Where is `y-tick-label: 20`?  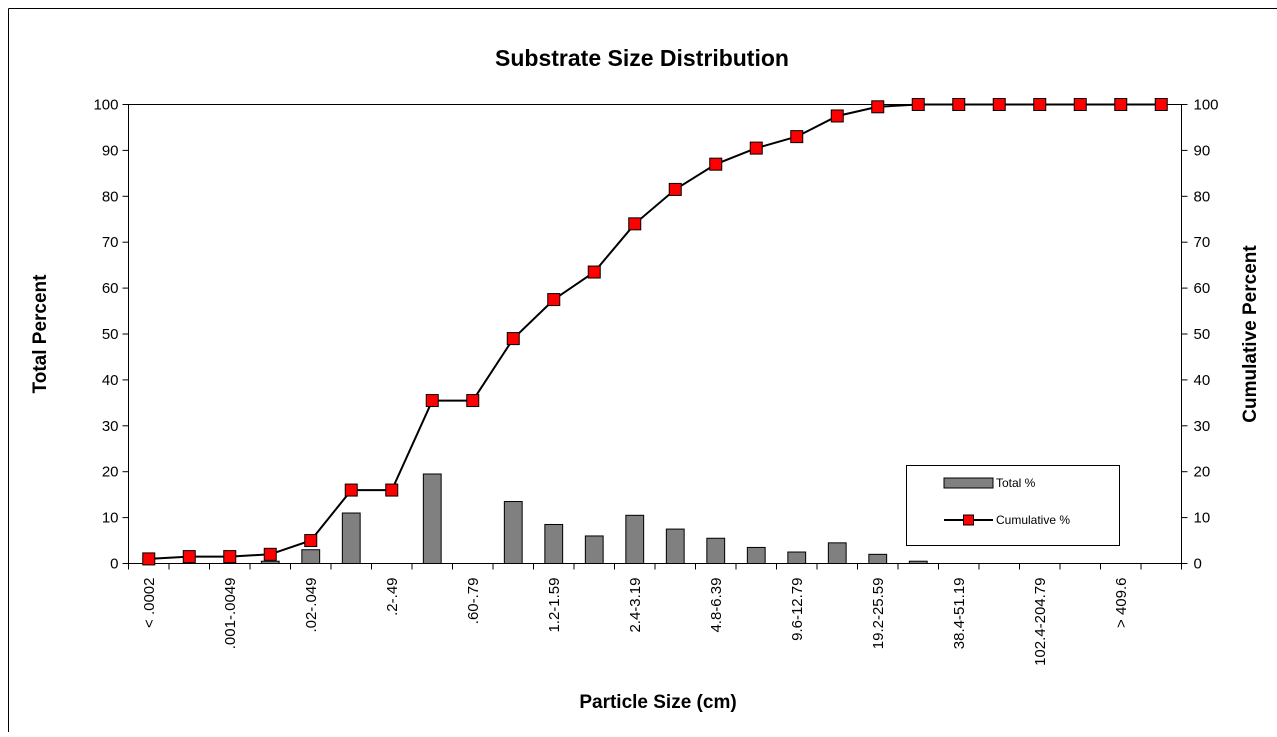
y-tick-label: 20 is located at coordinates (110, 472).